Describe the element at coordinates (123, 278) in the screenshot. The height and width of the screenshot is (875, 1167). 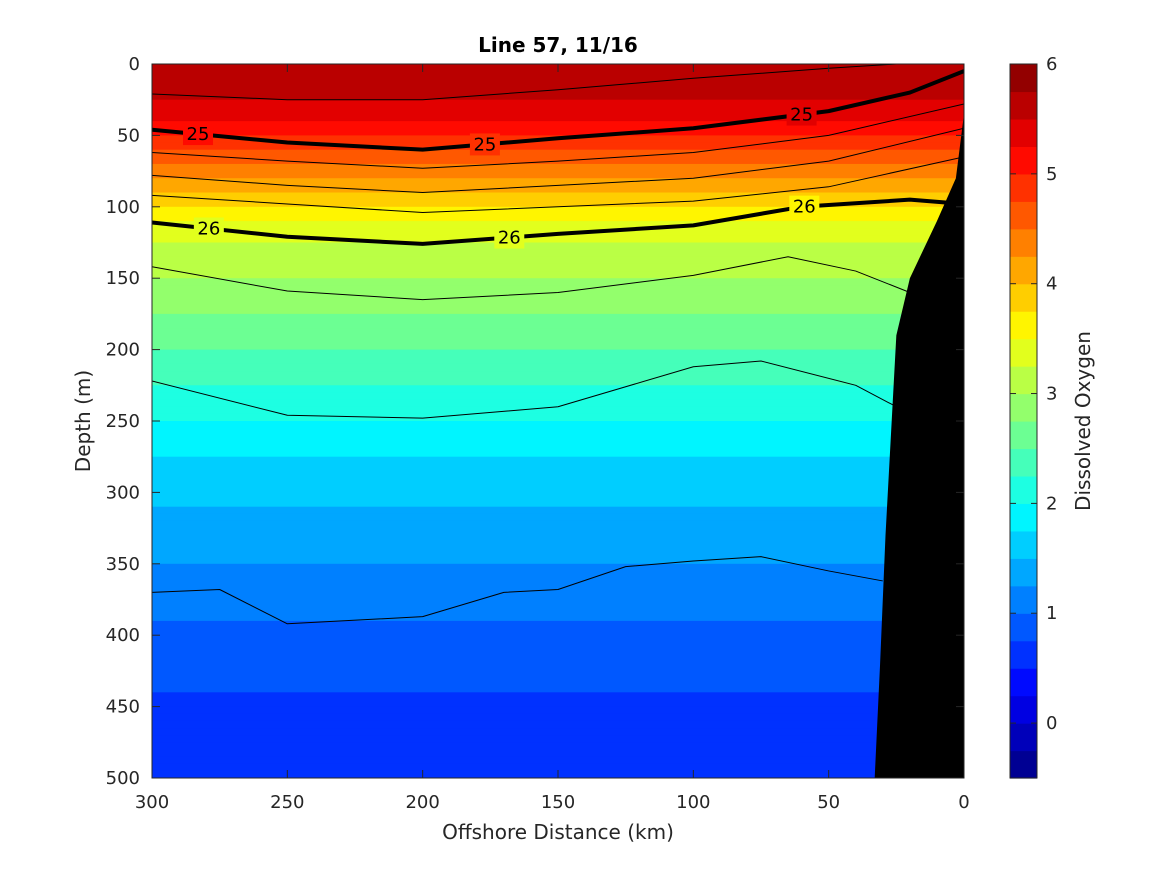
I see `y-tick-label: 150` at that location.